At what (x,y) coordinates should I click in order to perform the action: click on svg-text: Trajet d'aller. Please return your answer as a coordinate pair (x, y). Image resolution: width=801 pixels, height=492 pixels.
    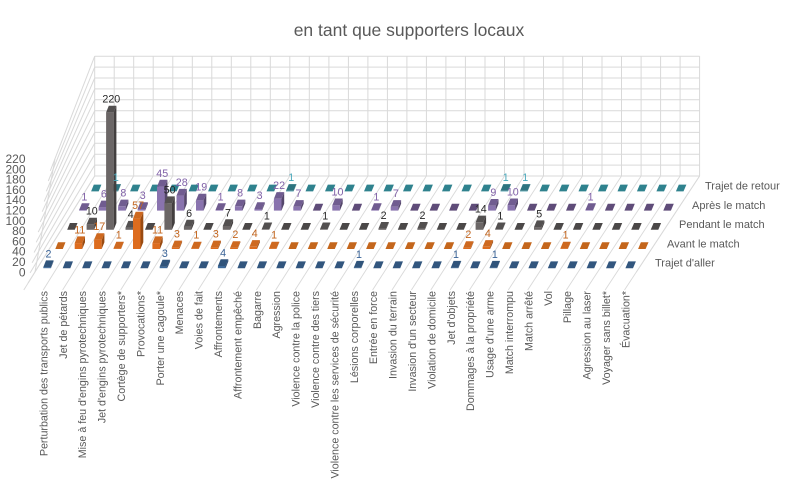
    Looking at the image, I should click on (685, 264).